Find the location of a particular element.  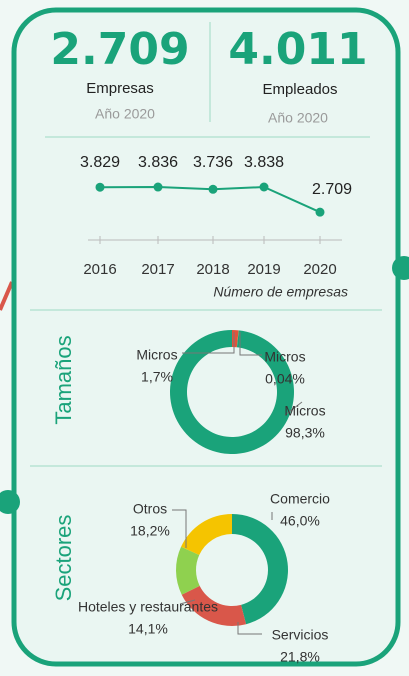

chart-title: Sectores is located at coordinates (63, 558).